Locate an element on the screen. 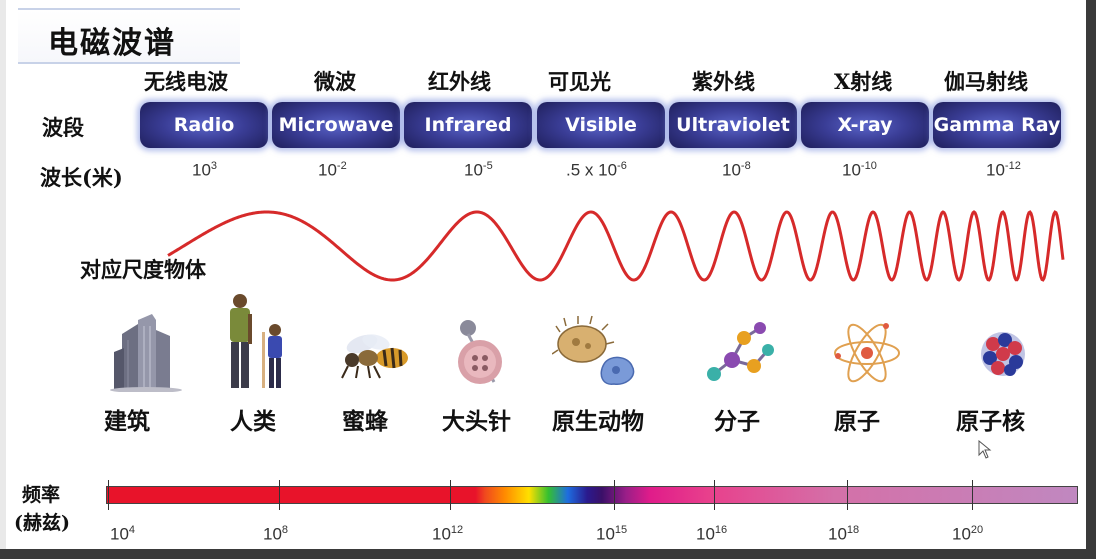 The image size is (1096, 559). wl-base: .5 x 10 is located at coordinates (592, 170).